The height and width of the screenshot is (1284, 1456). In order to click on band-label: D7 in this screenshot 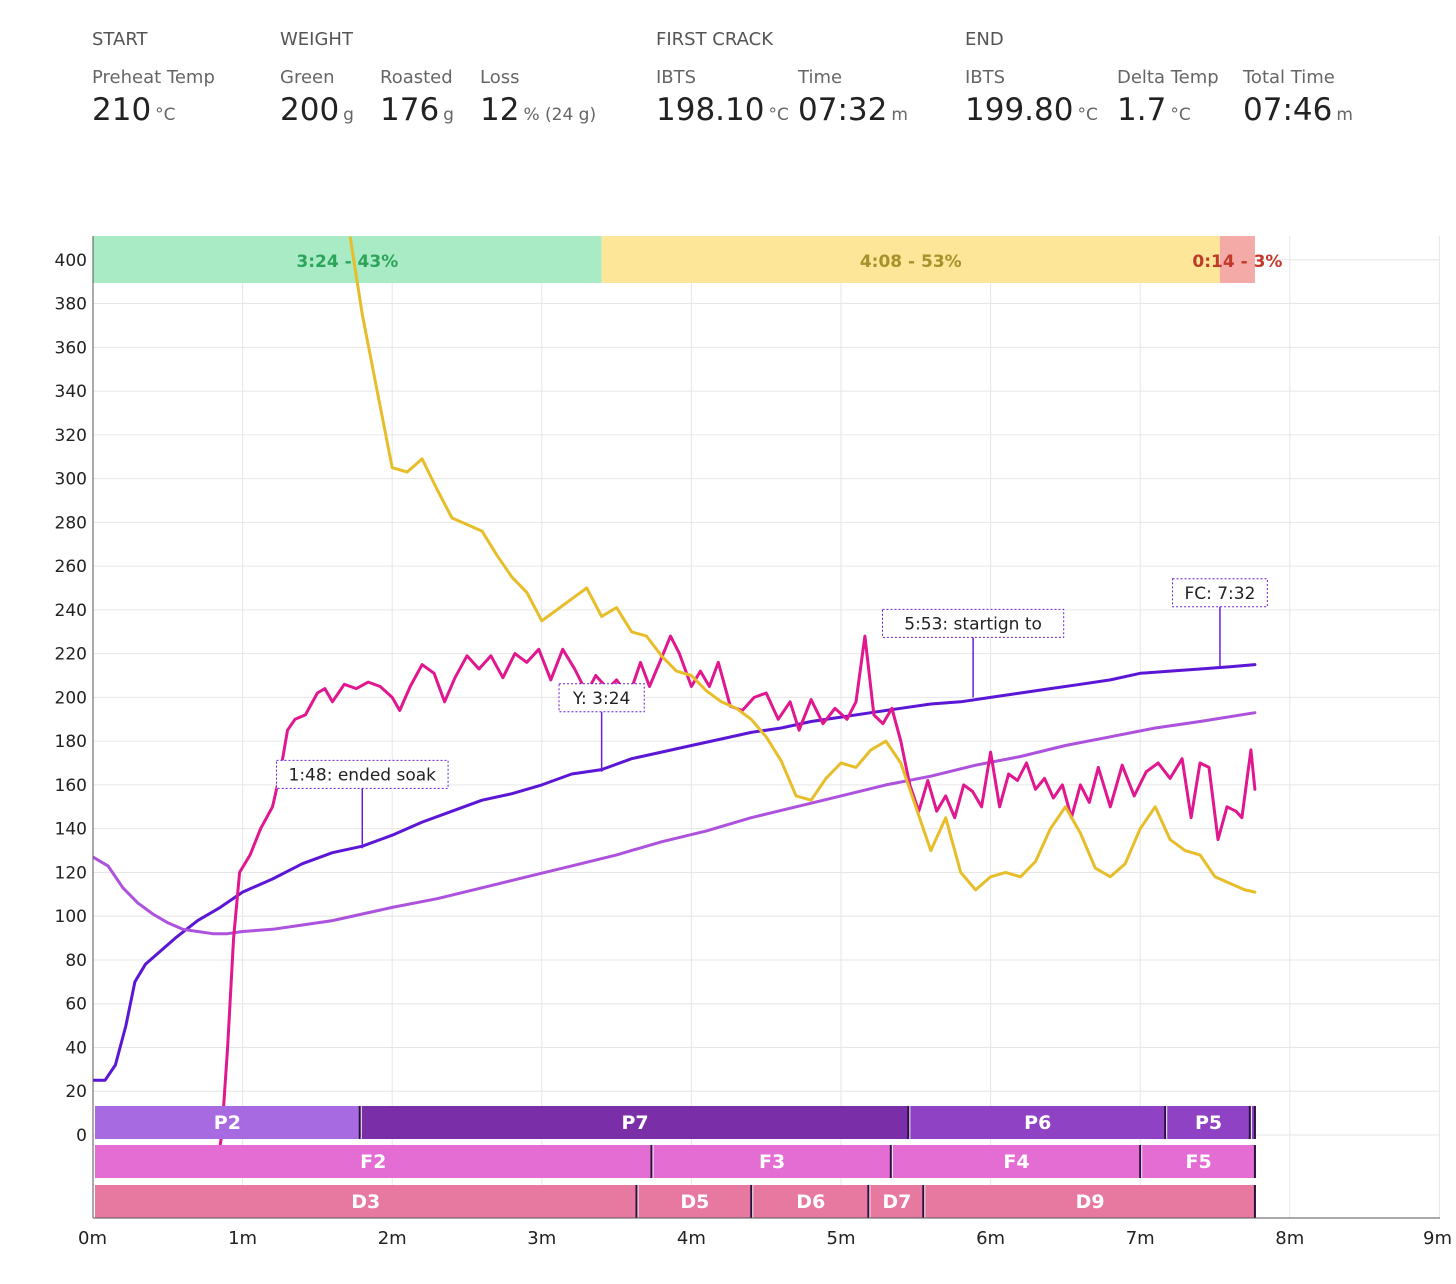, I will do `click(896, 1202)`.